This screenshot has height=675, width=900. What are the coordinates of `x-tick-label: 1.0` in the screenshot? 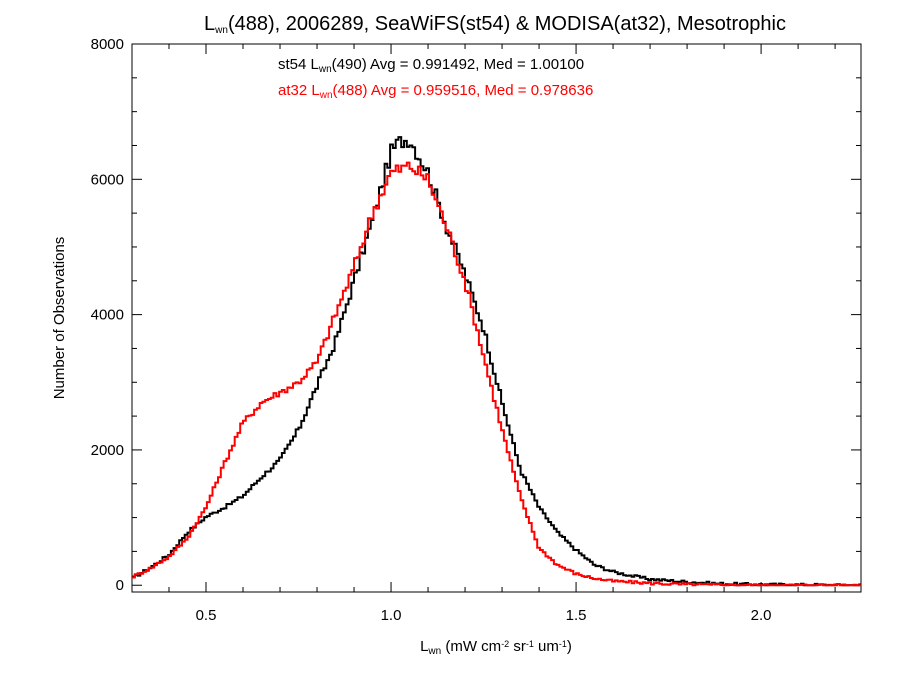 It's located at (391, 615).